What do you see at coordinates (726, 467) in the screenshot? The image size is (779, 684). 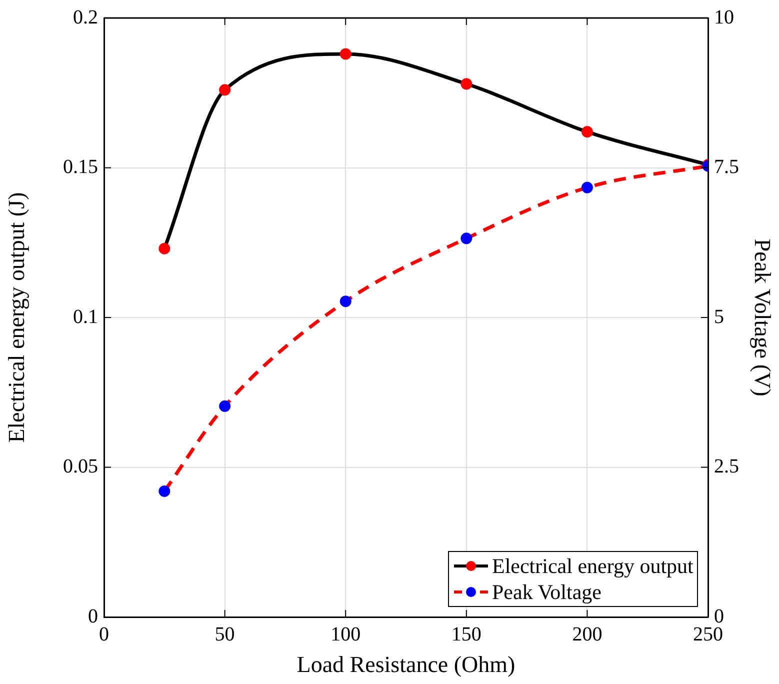 I see `y2-tick-label: 2.5` at bounding box center [726, 467].